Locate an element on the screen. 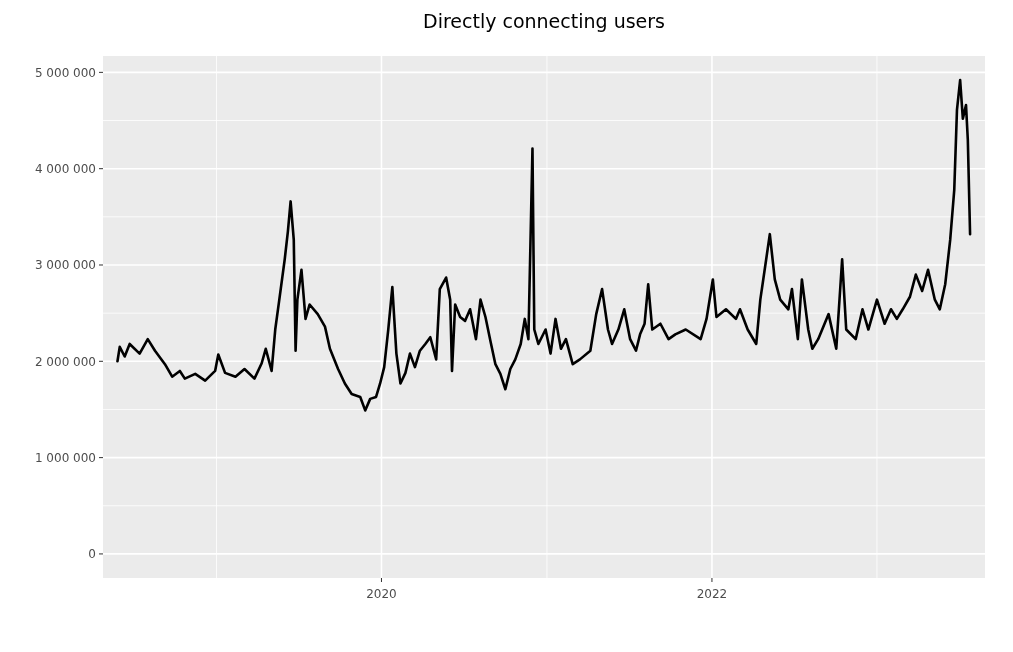  chart-title: Directly connecting users is located at coordinates (544, 21).